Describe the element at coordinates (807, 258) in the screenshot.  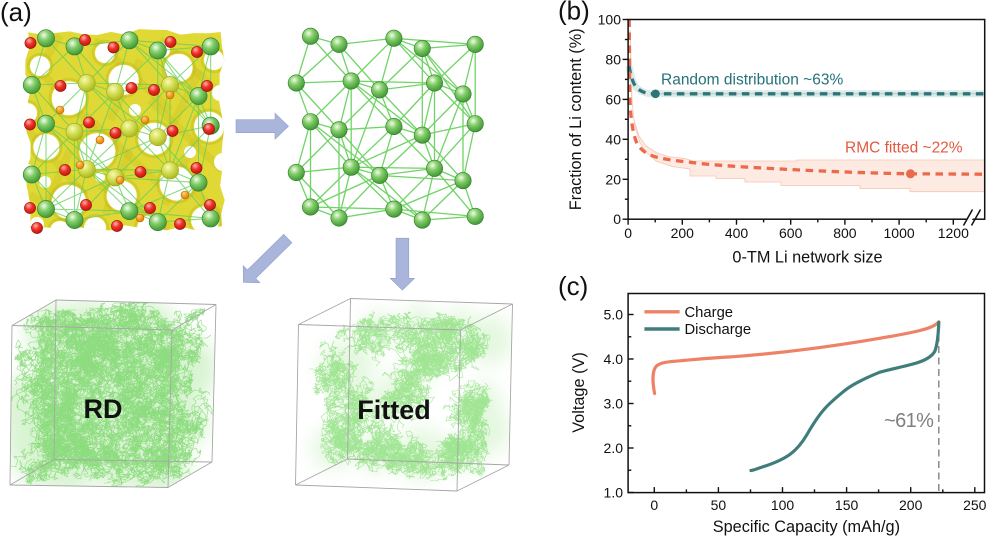
I see `svg-text: 0-TM Li network size` at that location.